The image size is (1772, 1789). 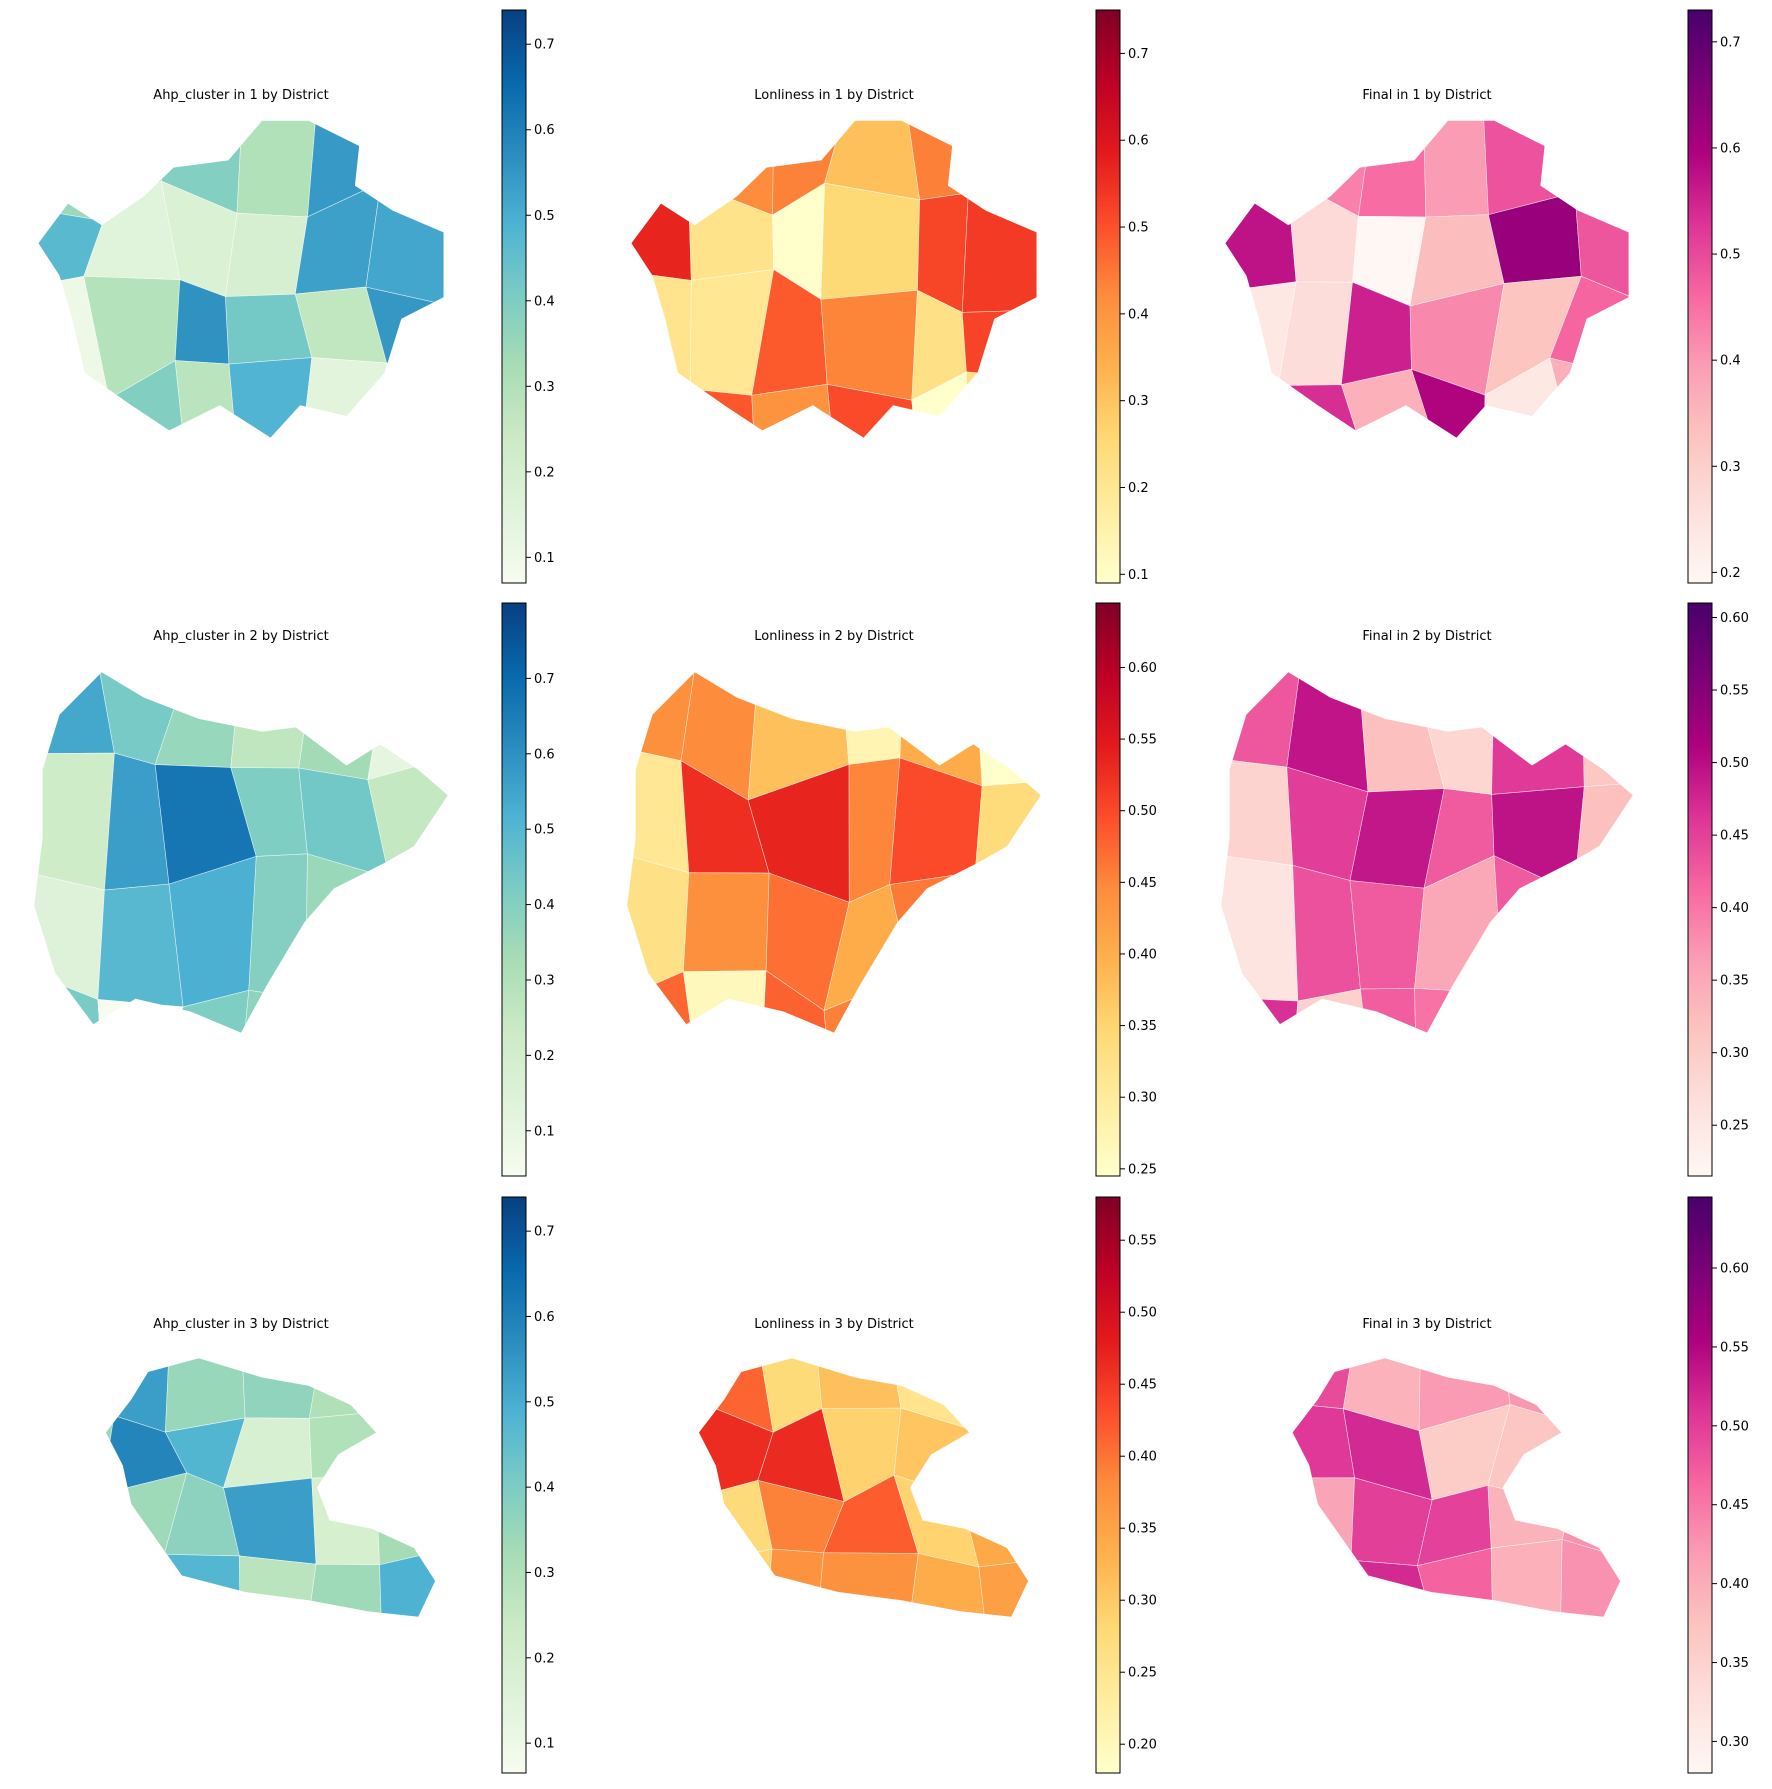 What do you see at coordinates (1718, 889) in the screenshot?
I see `colorbar: 0.25 0.30 0.35 0.40 0.45 0.50 0.55 0.60` at bounding box center [1718, 889].